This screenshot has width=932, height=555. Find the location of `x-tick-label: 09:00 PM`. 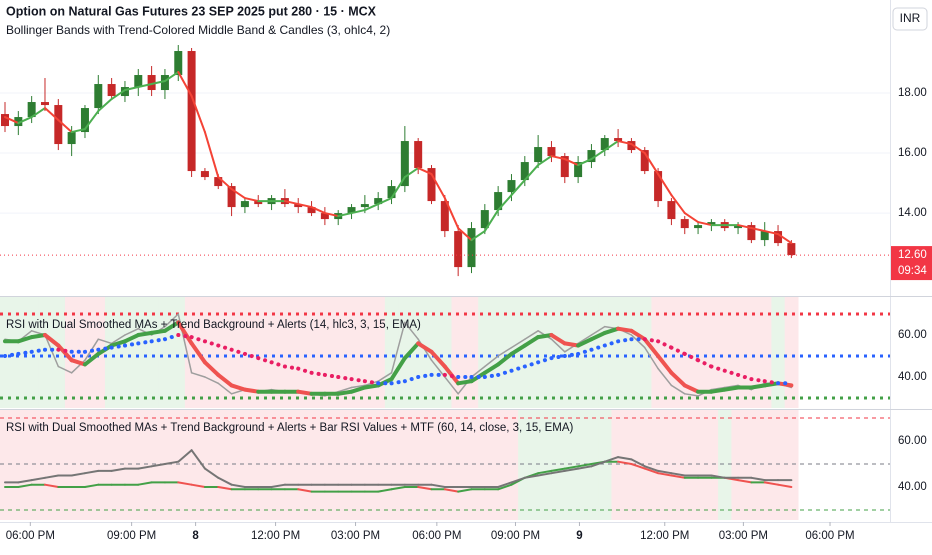

x-tick-label: 09:00 PM is located at coordinates (515, 536).